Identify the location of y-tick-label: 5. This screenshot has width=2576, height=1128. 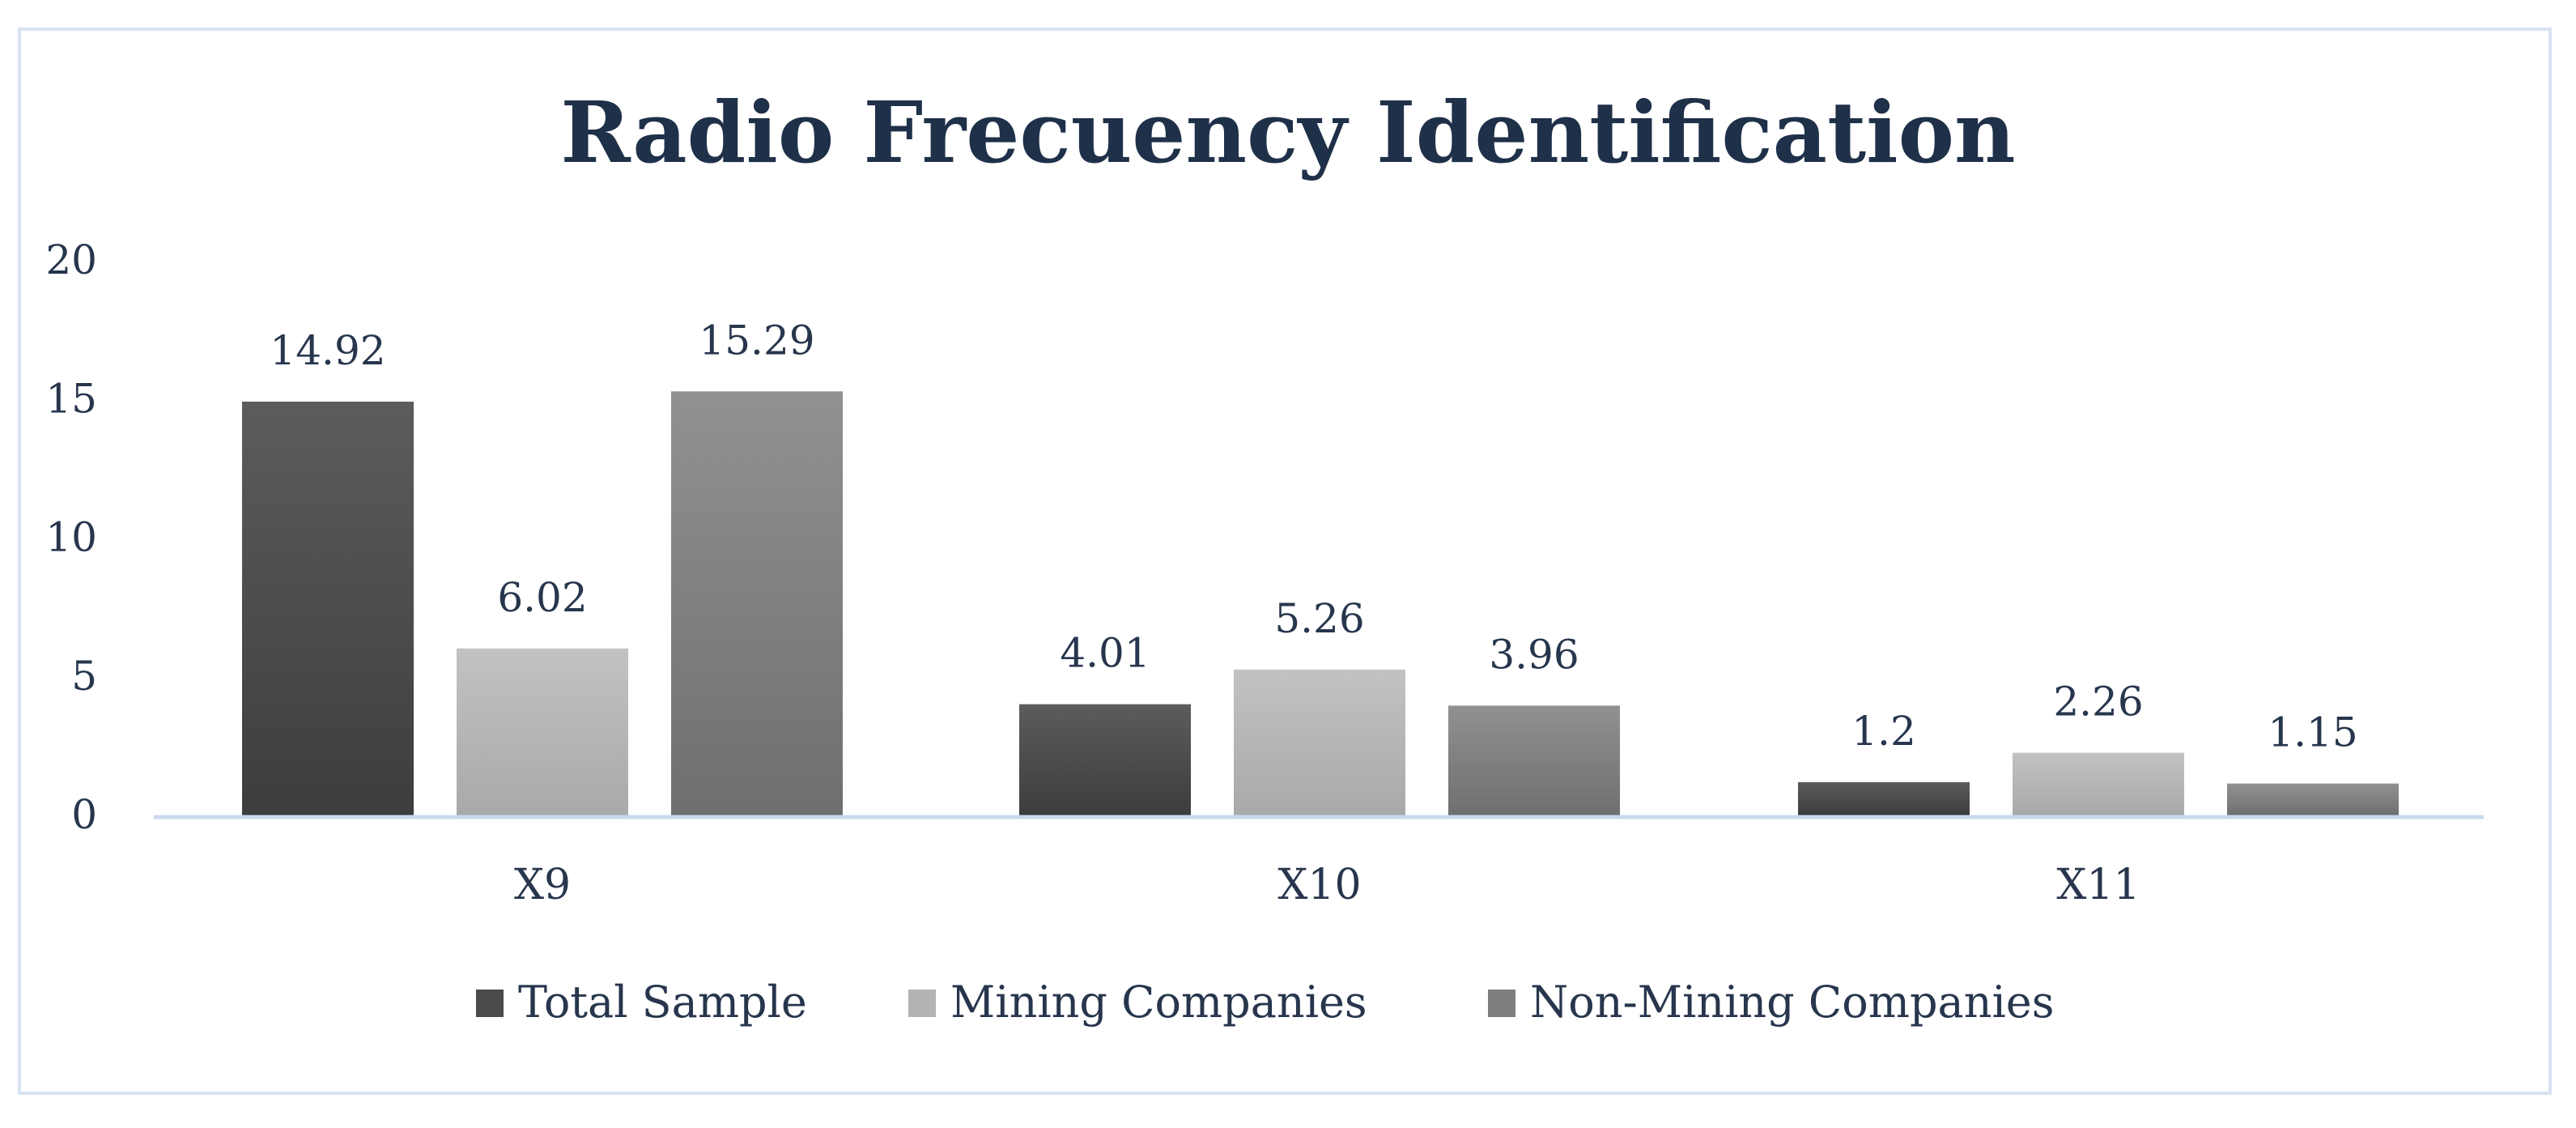
(84, 676).